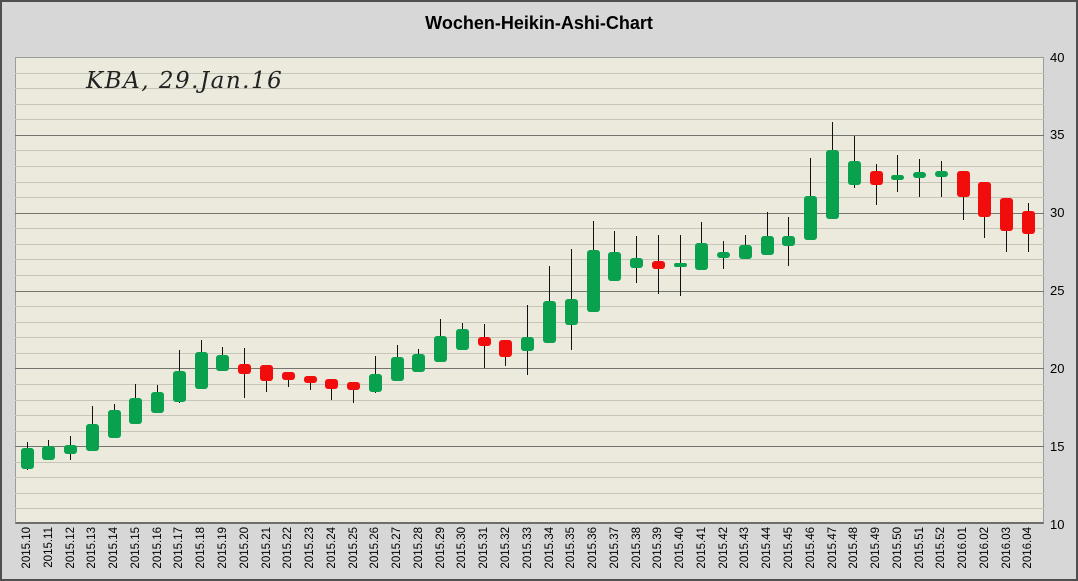  I want to click on candle-body-2015.49, so click(876, 178).